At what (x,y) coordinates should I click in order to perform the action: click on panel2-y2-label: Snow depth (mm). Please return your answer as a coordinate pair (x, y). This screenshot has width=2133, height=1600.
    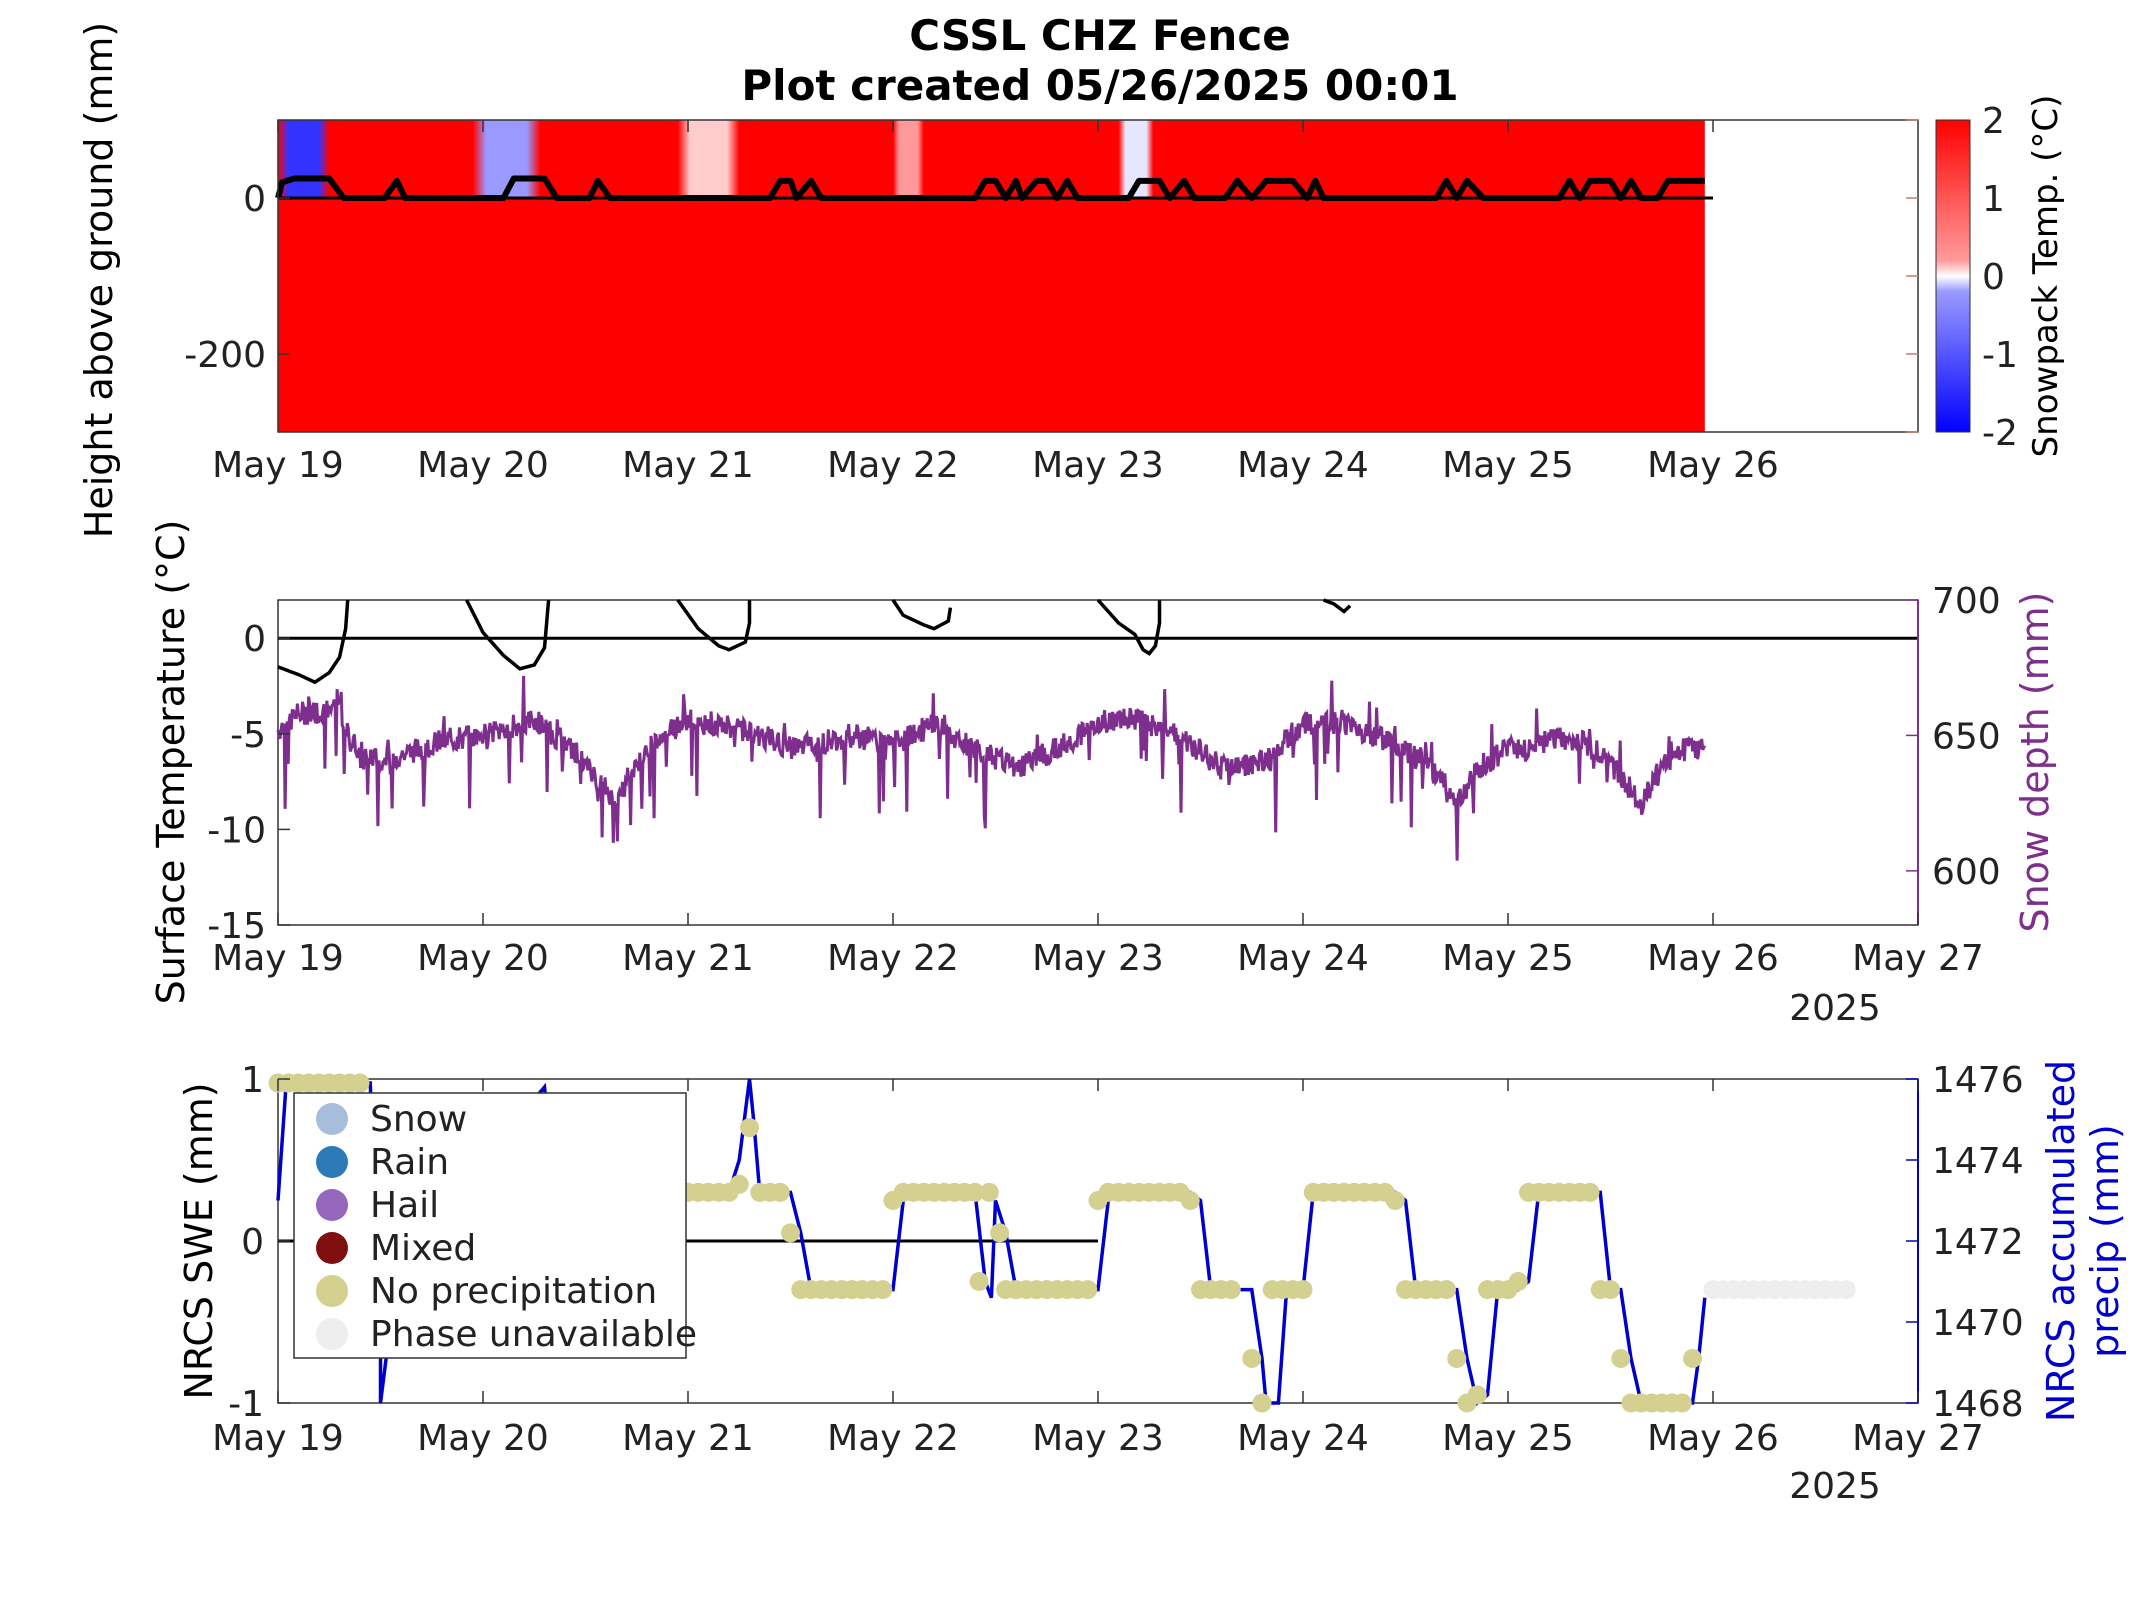
    Looking at the image, I should click on (2035, 762).